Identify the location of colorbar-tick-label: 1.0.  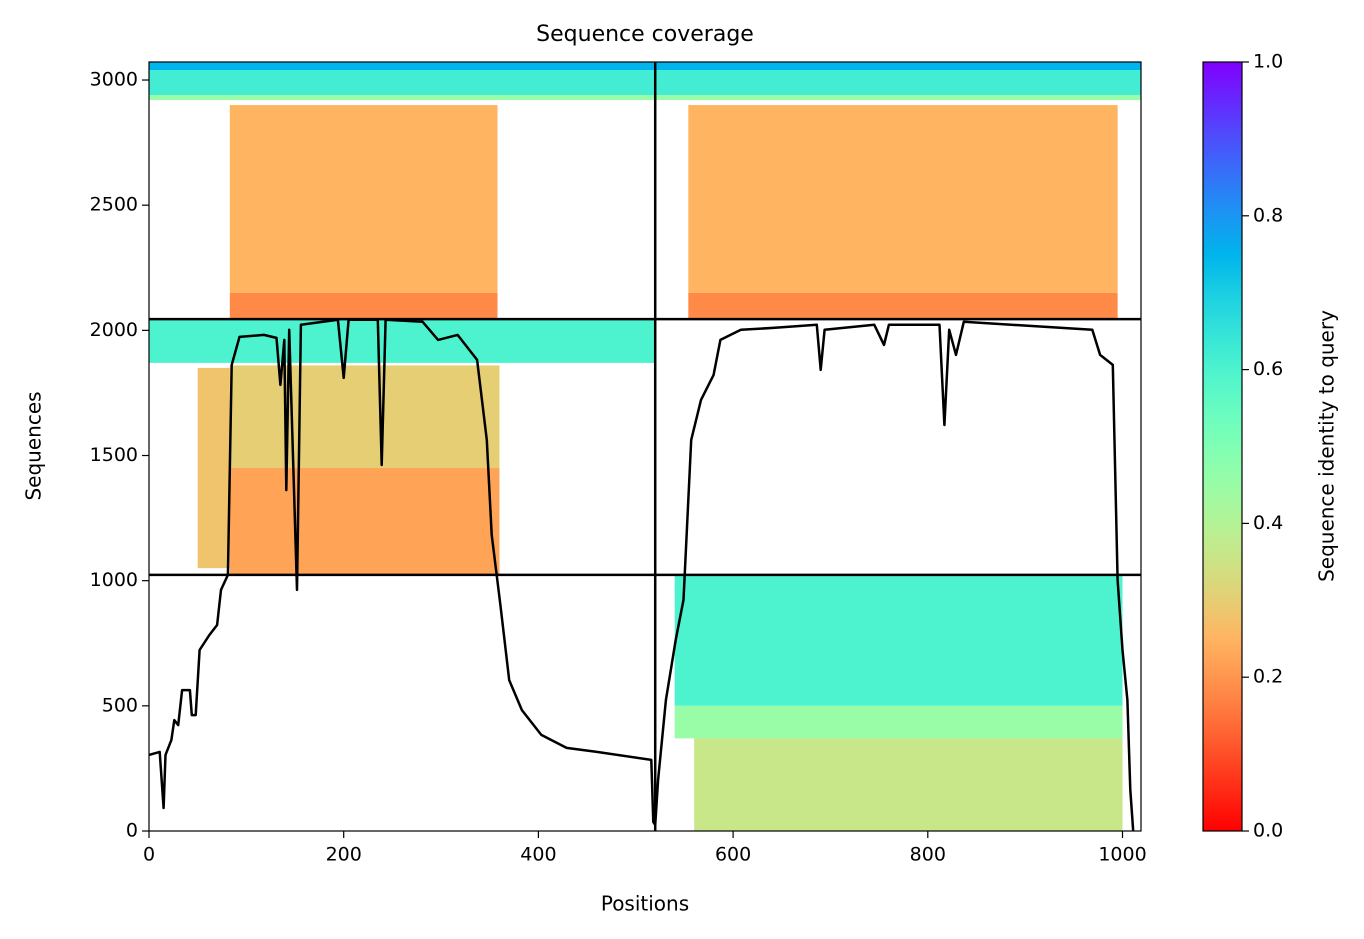
(1268, 62).